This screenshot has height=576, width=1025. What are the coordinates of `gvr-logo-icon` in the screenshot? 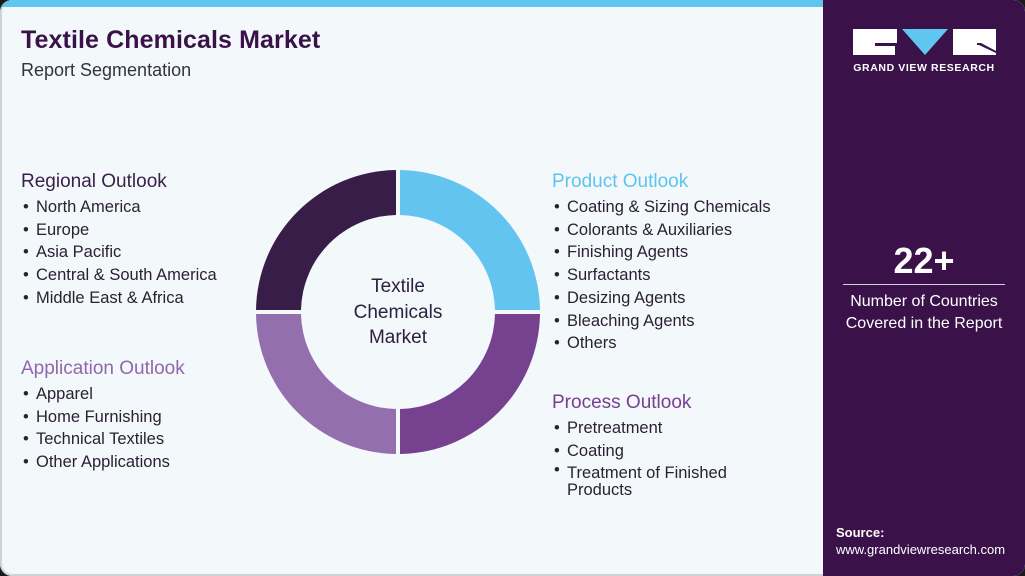 It's located at (924, 42).